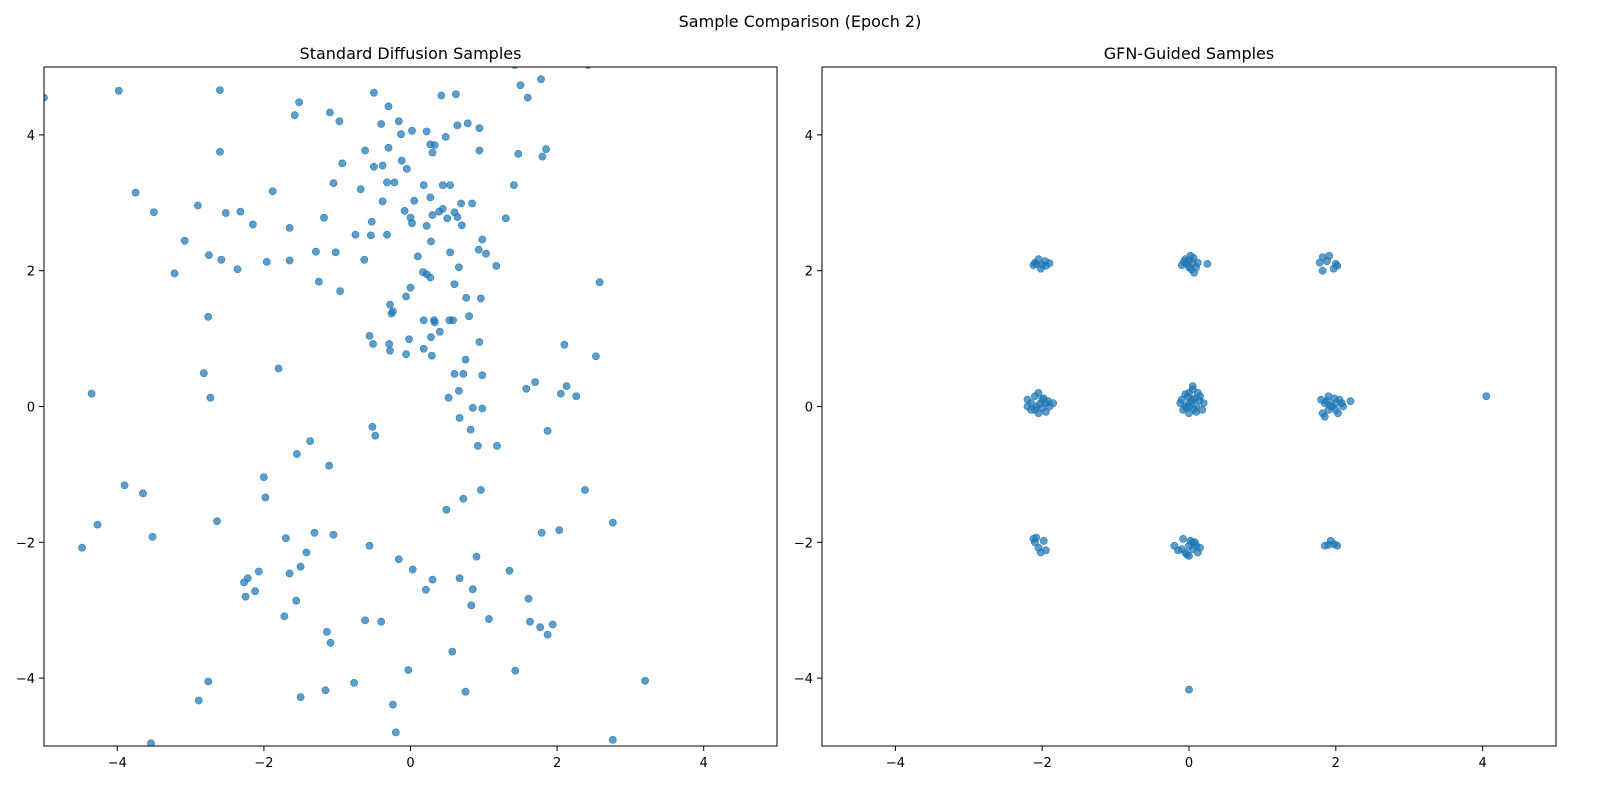 The height and width of the screenshot is (804, 1600). Describe the element at coordinates (31, 136) in the screenshot. I see `y-tick-label: 4` at that location.